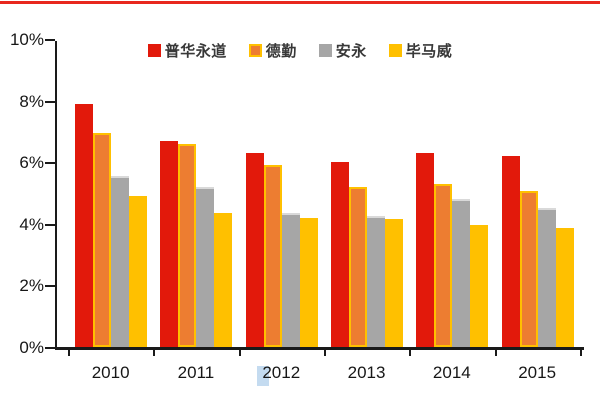  What do you see at coordinates (366, 372) in the screenshot?
I see `x-axis-label-2013: 2013` at bounding box center [366, 372].